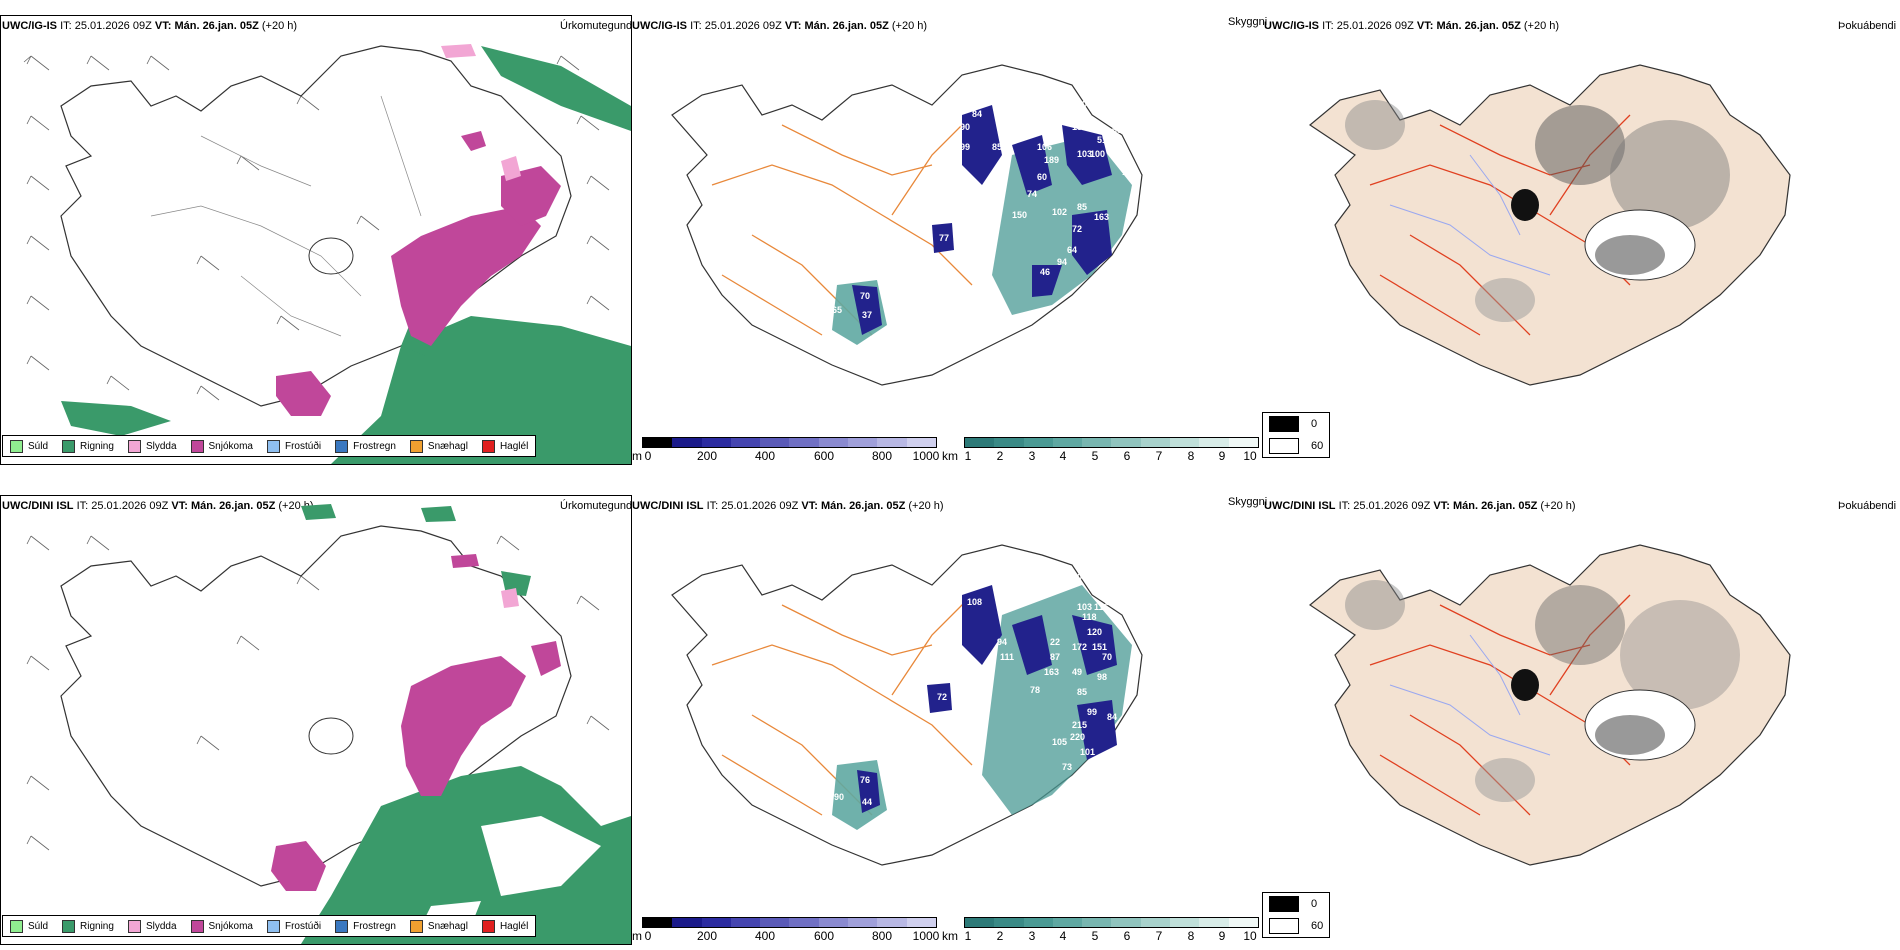 The image size is (1900, 950). Describe the element at coordinates (1077, 229) in the screenshot. I see `vis-label: 72` at that location.